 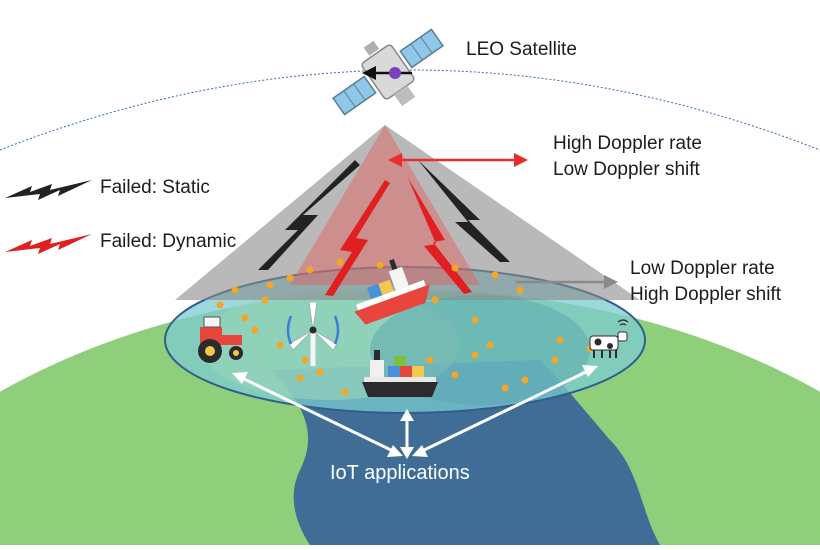 What do you see at coordinates (48, 190) in the screenshot?
I see `legend-static-bolt-icon` at bounding box center [48, 190].